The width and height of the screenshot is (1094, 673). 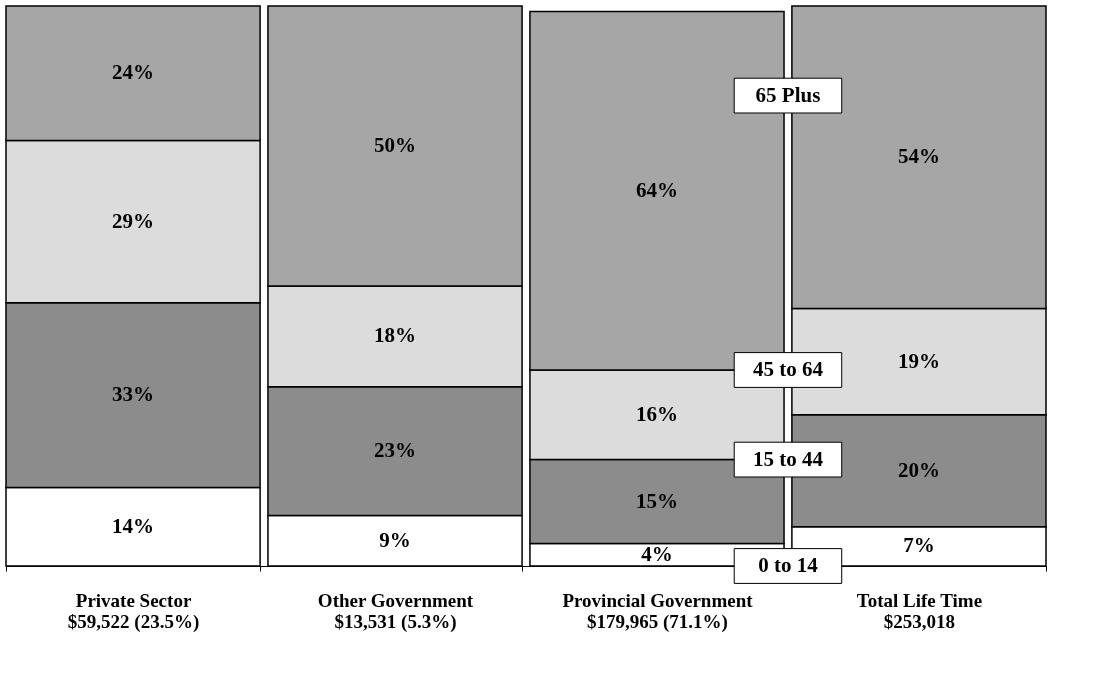 I want to click on x-tick-label: Other Government $13,531 (5.3%), so click(x=395, y=611).